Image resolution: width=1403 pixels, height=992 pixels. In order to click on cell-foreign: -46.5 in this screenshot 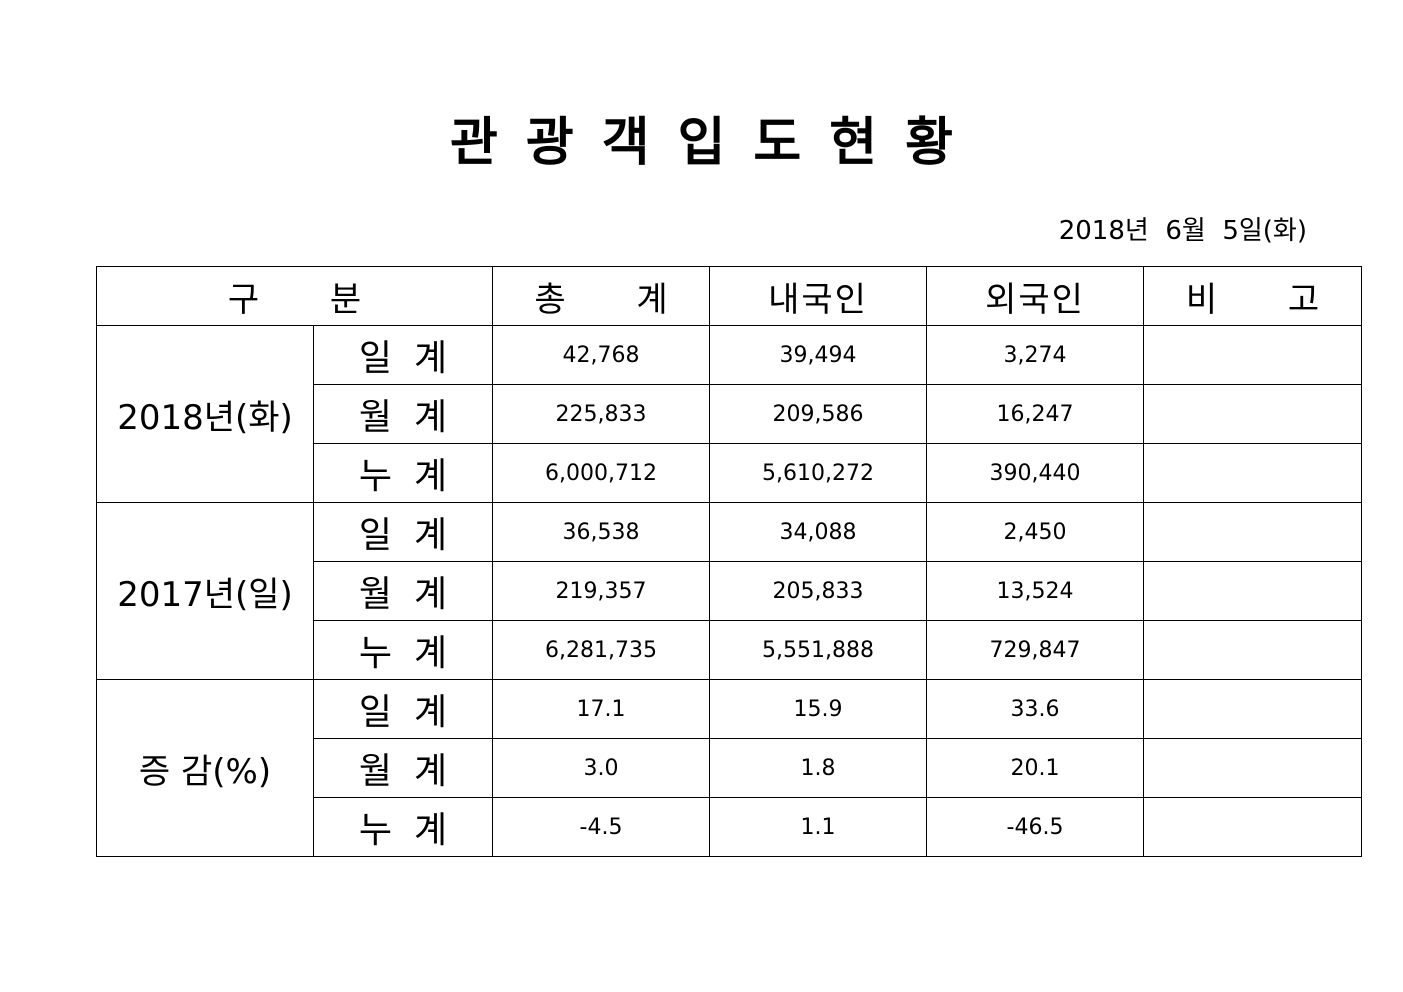, I will do `click(1035, 827)`.